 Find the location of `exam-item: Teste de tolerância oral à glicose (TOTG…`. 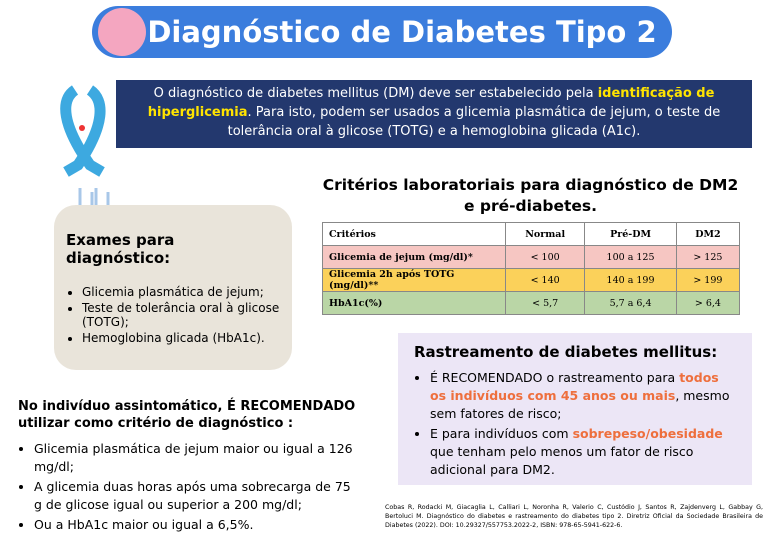

exam-item: Teste de tolerância oral à glicose (TOTG… is located at coordinates (182, 315).